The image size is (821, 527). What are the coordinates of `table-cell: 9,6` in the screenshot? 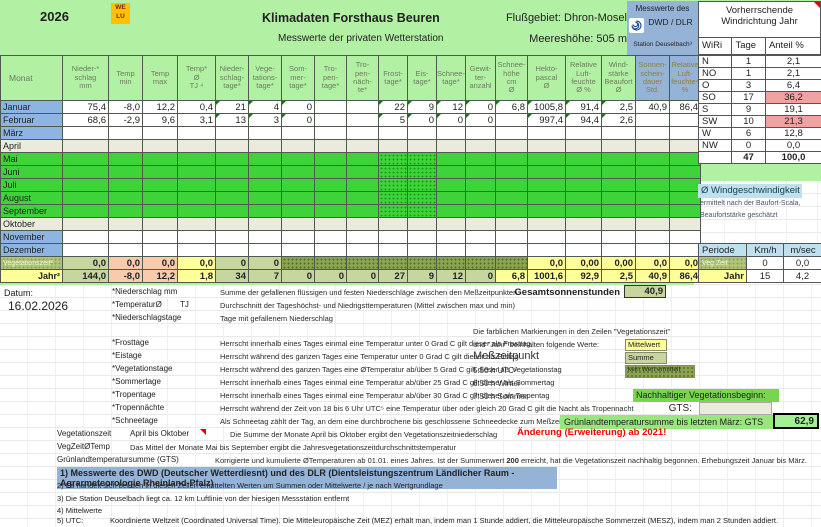 It's located at (160, 120).